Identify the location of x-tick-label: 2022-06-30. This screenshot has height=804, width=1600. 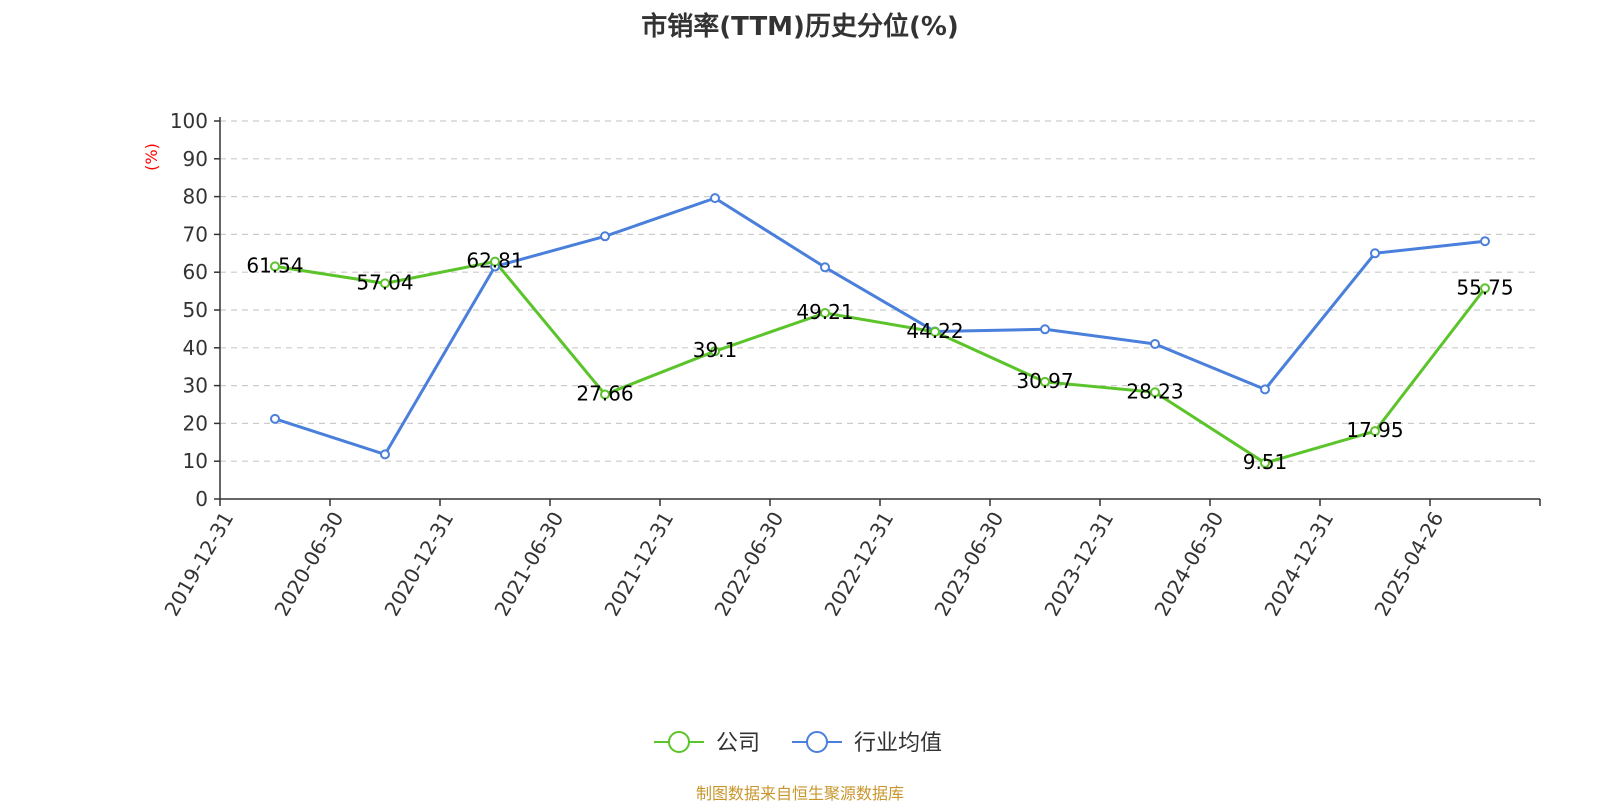
(748, 564).